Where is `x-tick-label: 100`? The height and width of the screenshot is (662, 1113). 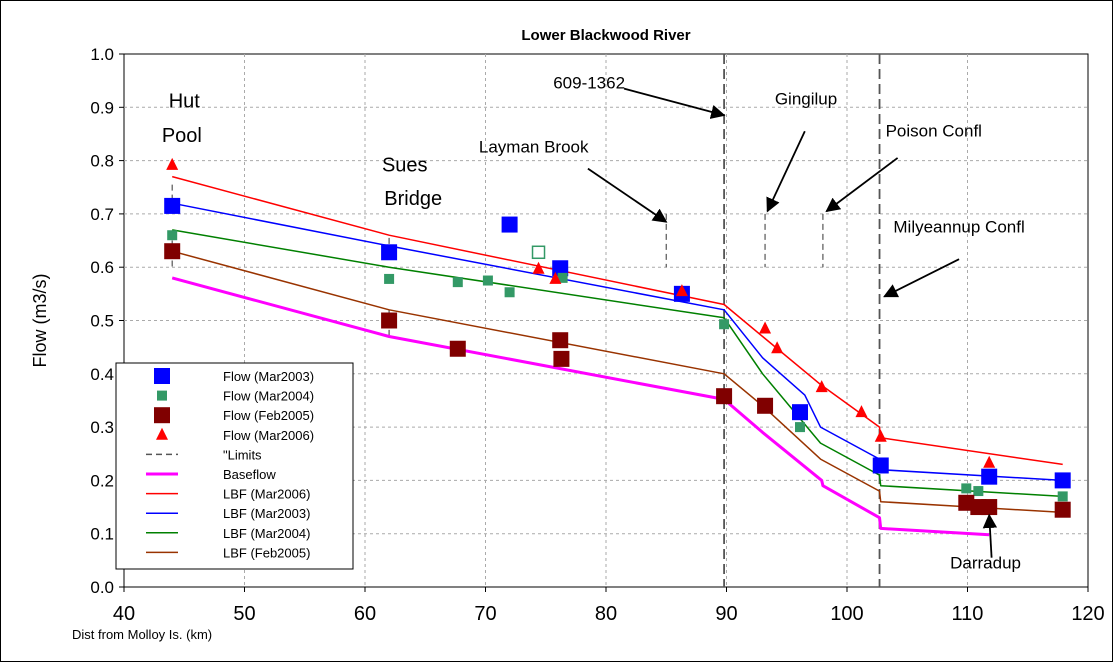
x-tick-label: 100 is located at coordinates (846, 614).